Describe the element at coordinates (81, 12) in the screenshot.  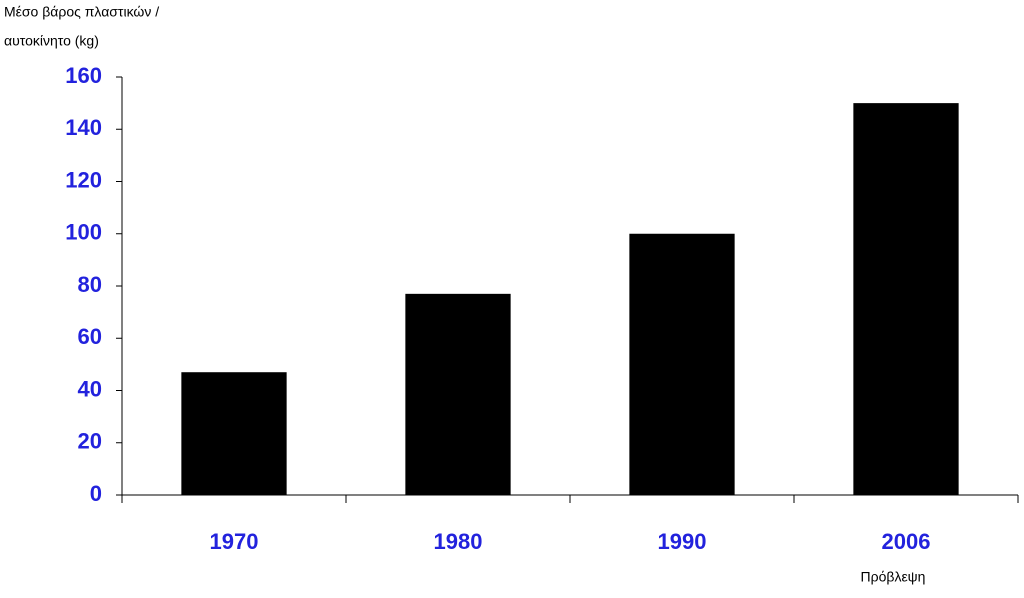
I see `y-axis-label: Μέσο βάρος πλαστικών /` at that location.